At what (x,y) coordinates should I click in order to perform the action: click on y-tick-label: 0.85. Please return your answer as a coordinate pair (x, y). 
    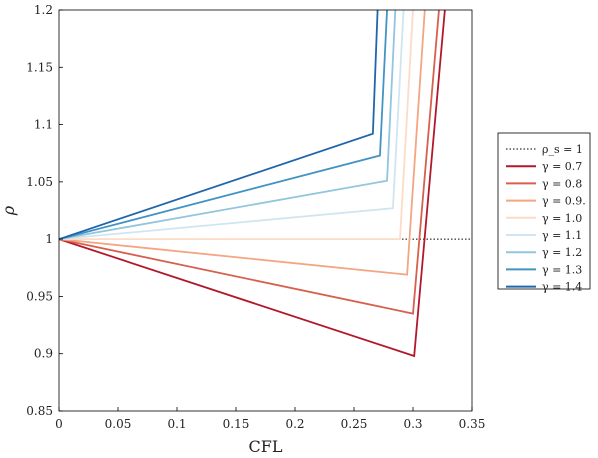
    Looking at the image, I should click on (39, 411).